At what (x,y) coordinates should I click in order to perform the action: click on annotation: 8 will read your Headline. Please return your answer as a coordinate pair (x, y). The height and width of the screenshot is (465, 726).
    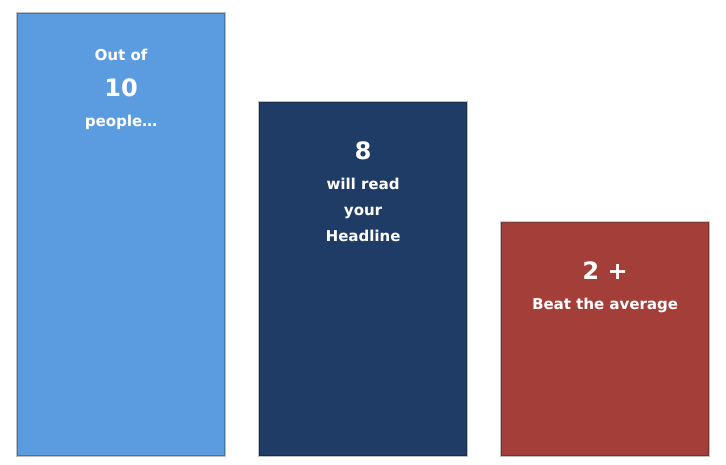
    Looking at the image, I should click on (363, 191).